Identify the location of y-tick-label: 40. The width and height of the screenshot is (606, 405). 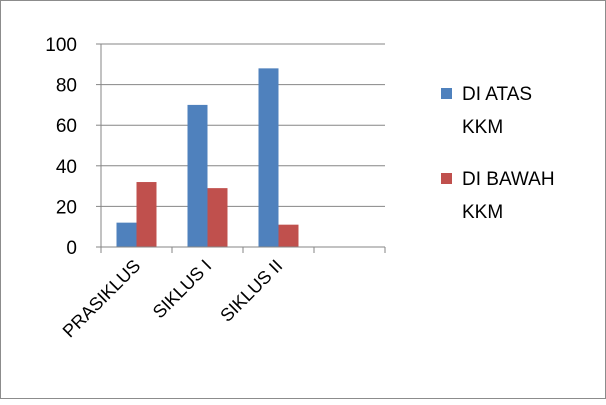
(66, 167).